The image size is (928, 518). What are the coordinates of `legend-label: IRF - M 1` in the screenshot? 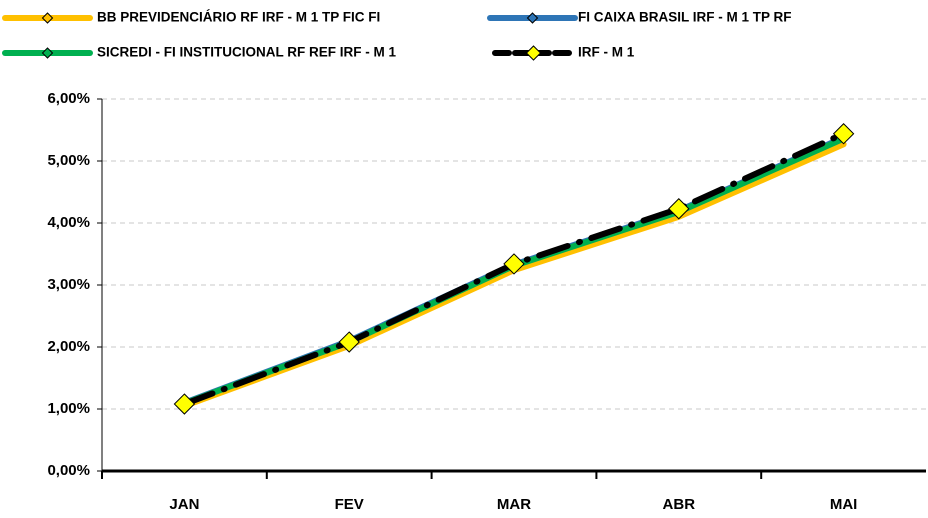 It's located at (606, 52).